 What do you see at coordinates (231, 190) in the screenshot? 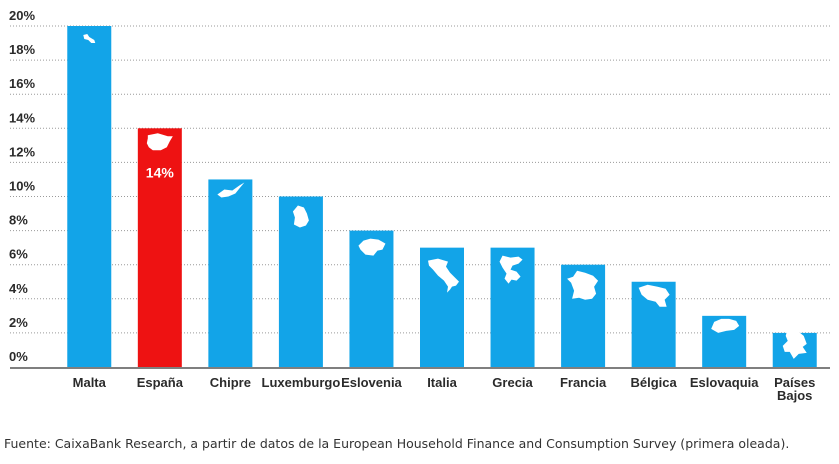
I see `cyprus-map-icon` at bounding box center [231, 190].